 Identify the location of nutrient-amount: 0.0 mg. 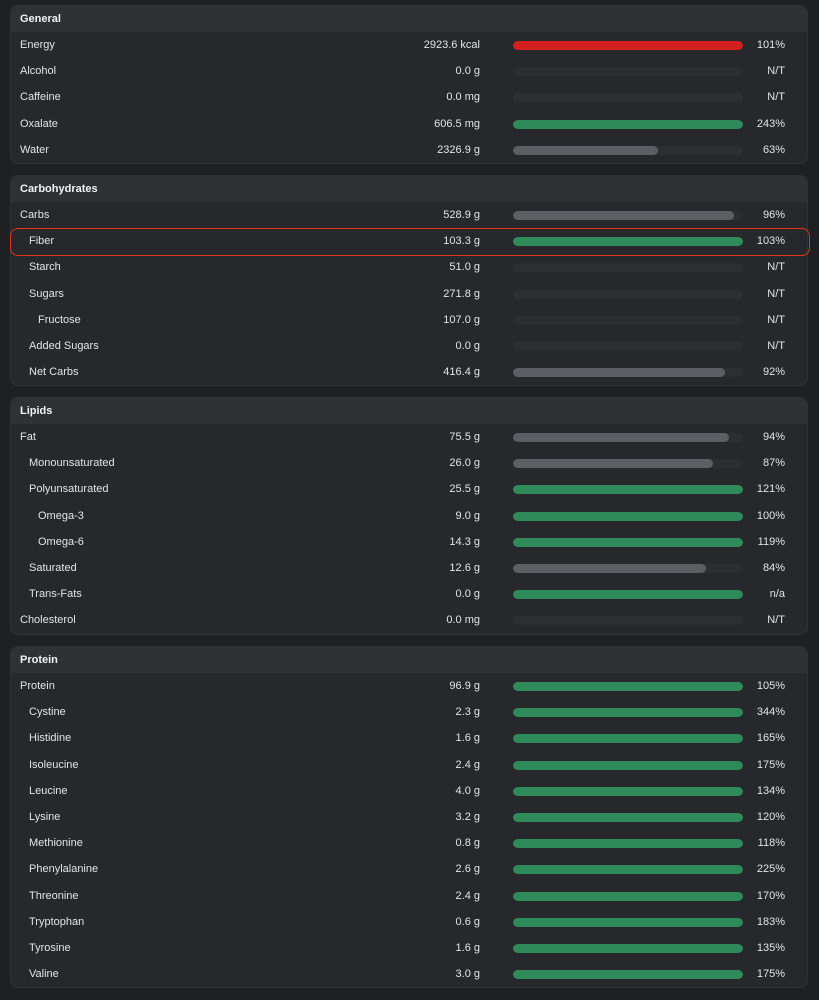
(463, 620).